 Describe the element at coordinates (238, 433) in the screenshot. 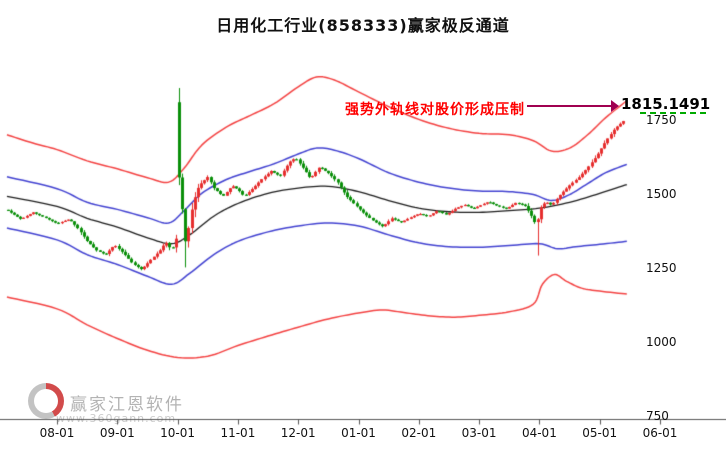

I see `x-axis-label: 11-01` at that location.